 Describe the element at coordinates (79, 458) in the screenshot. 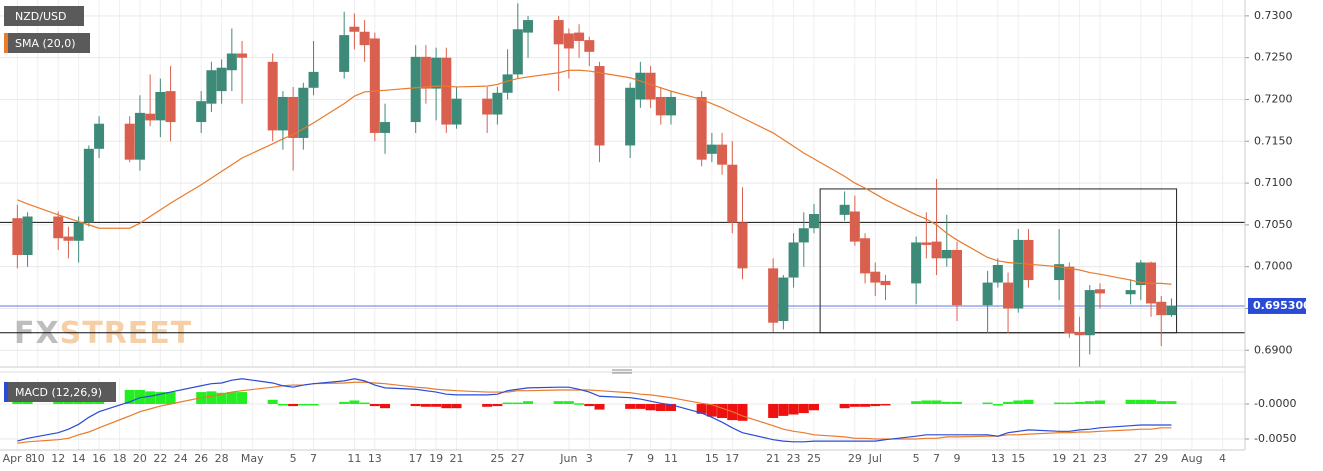

I see `x-tick-label: 14` at that location.